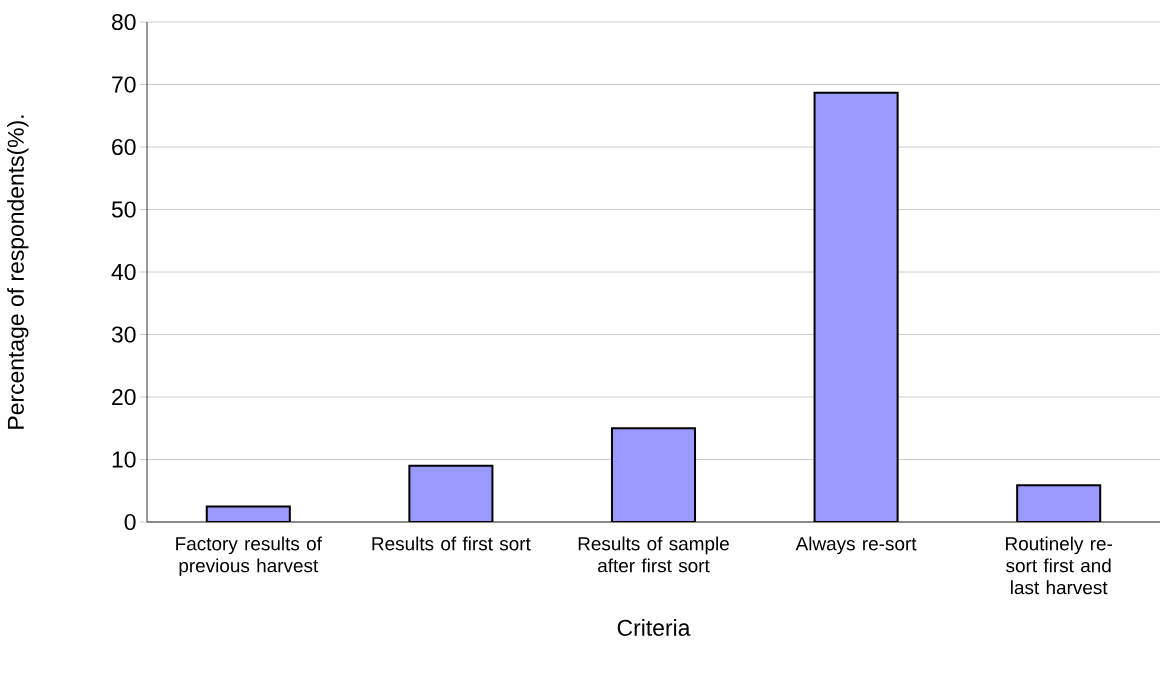  Describe the element at coordinates (653, 554) in the screenshot. I see `x-tick-label: Results of sample after first sort` at that location.